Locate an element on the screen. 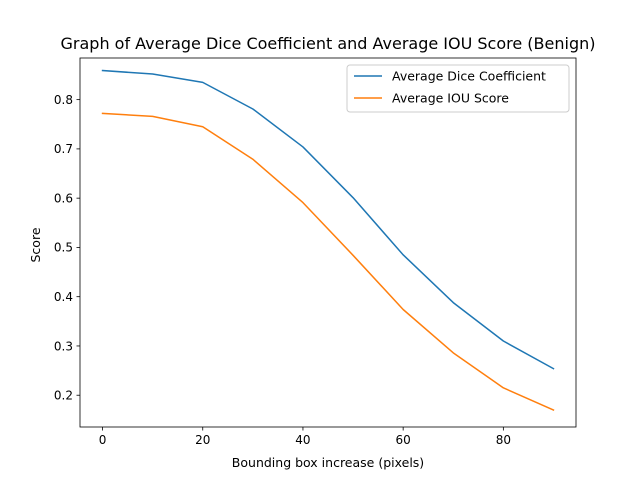  x-tick-label: 0 is located at coordinates (103, 440).